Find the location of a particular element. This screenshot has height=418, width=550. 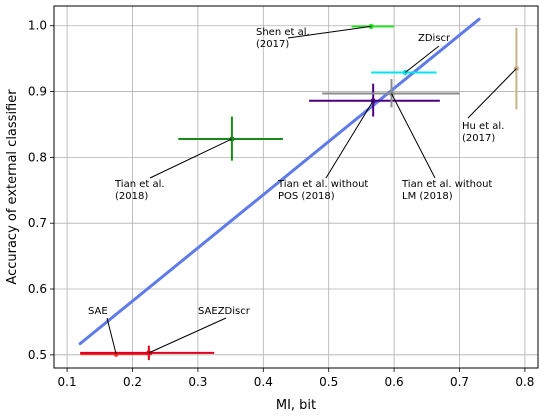

x-tick-label: 0.1 is located at coordinates (67, 382).